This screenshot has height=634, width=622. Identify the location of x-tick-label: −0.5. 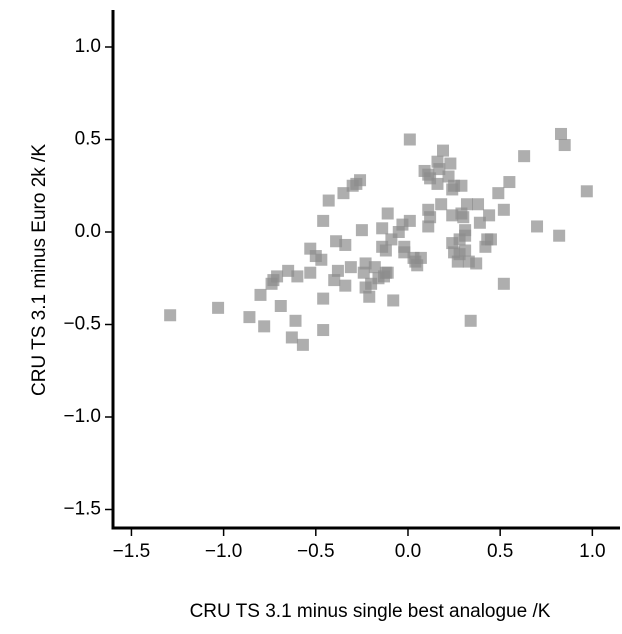
(316, 551).